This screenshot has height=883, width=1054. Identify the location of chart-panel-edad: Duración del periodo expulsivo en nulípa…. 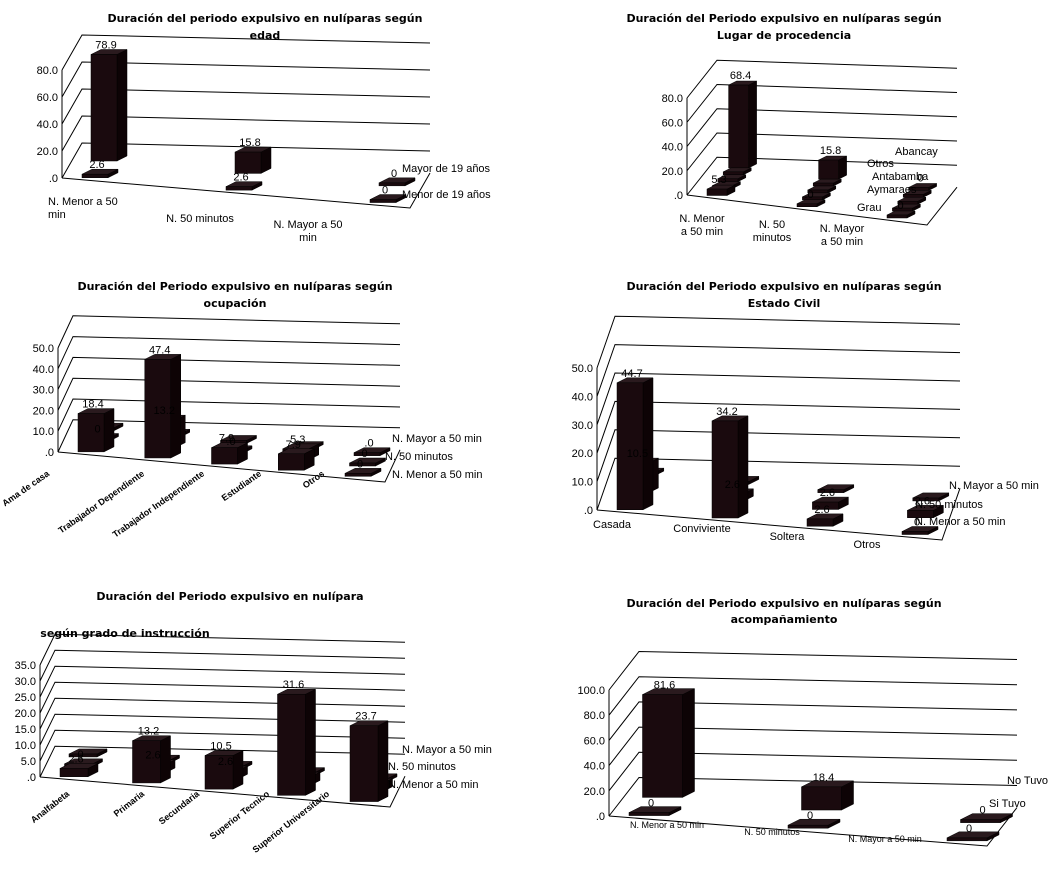
(263, 125).